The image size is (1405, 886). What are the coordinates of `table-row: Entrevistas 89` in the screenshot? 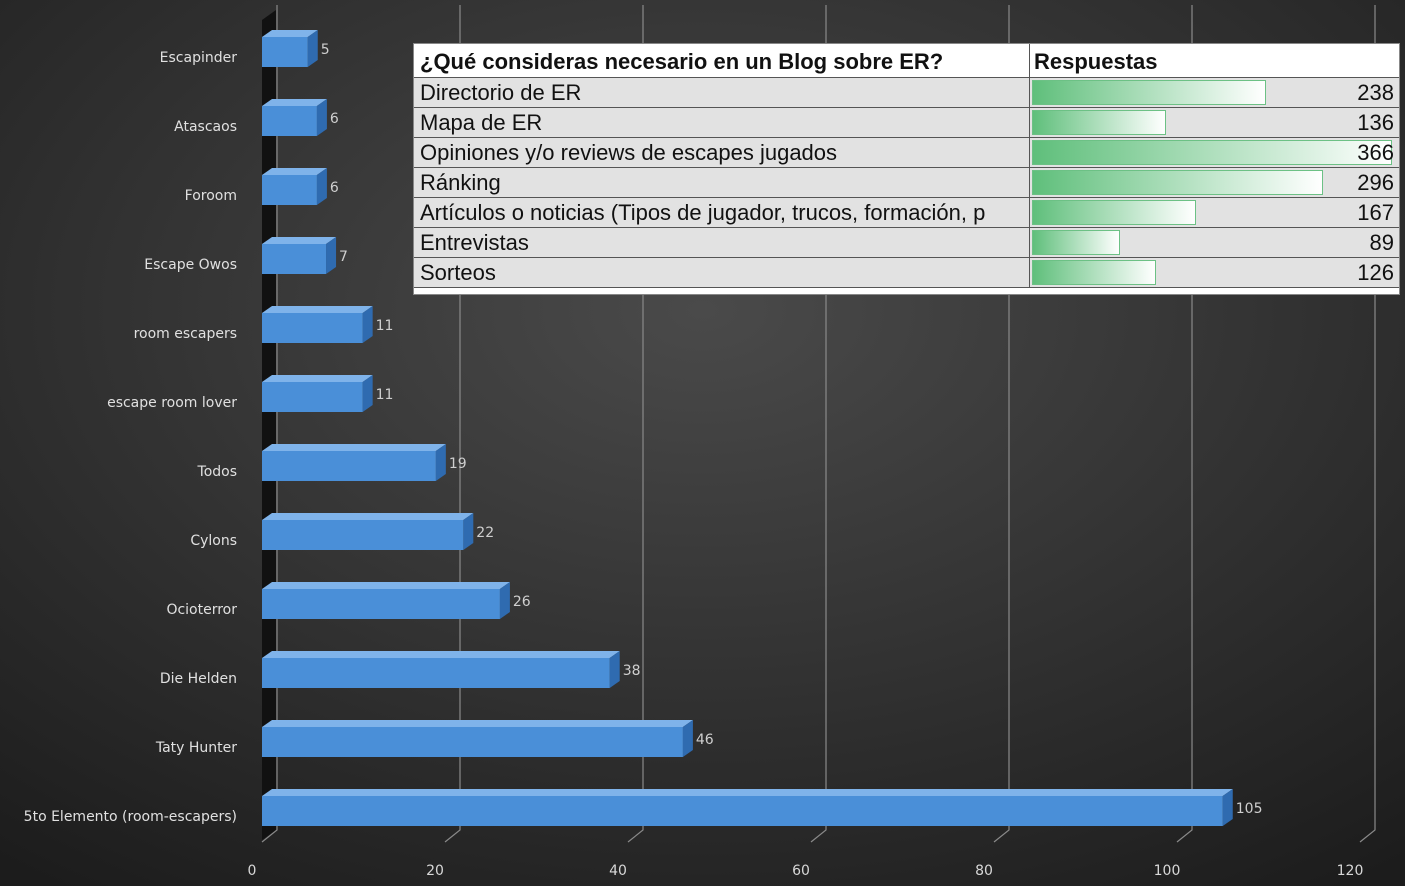 It's located at (906, 243).